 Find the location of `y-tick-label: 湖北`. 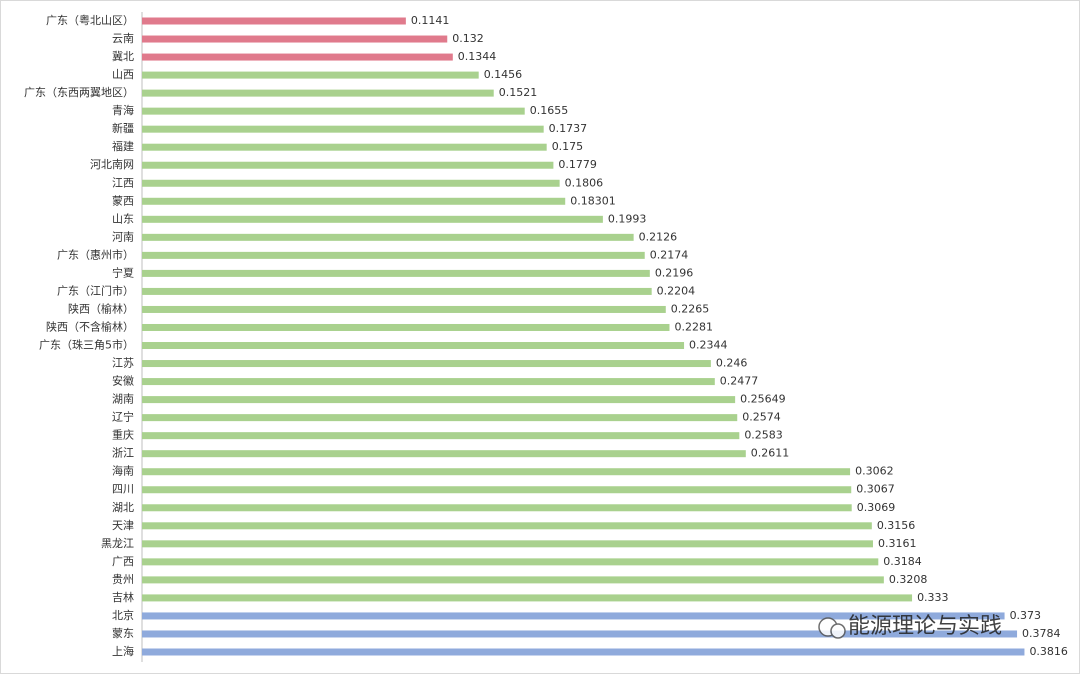

y-tick-label: 湖北 is located at coordinates (123, 507).